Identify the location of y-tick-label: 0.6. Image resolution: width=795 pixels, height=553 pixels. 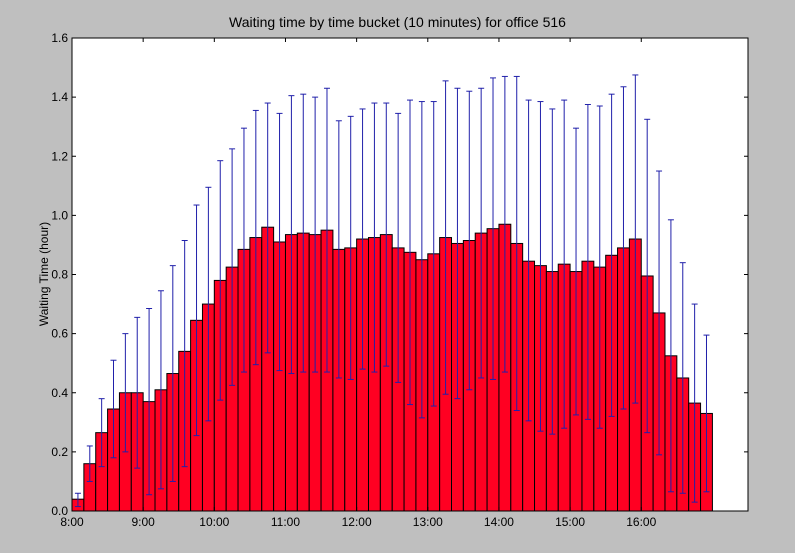
(59, 334).